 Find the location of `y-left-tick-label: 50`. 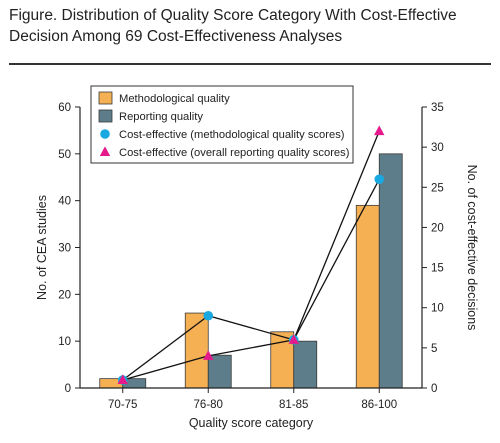

y-left-tick-label: 50 is located at coordinates (64, 155).